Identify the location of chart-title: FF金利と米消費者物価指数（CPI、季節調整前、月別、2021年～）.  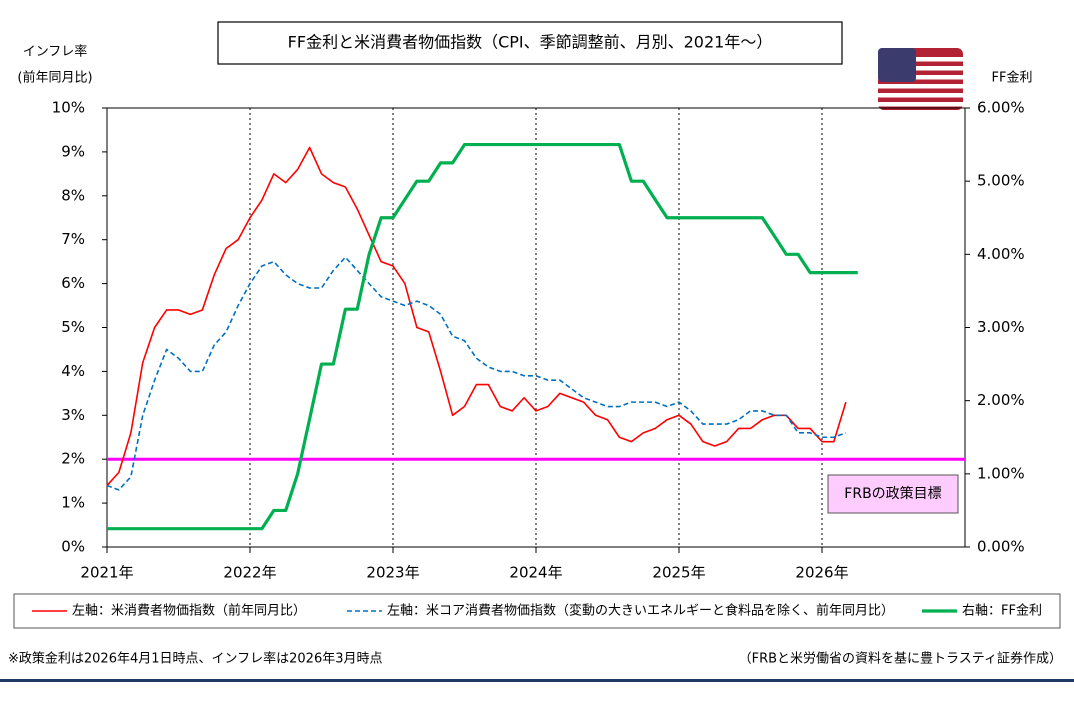
(530, 42).